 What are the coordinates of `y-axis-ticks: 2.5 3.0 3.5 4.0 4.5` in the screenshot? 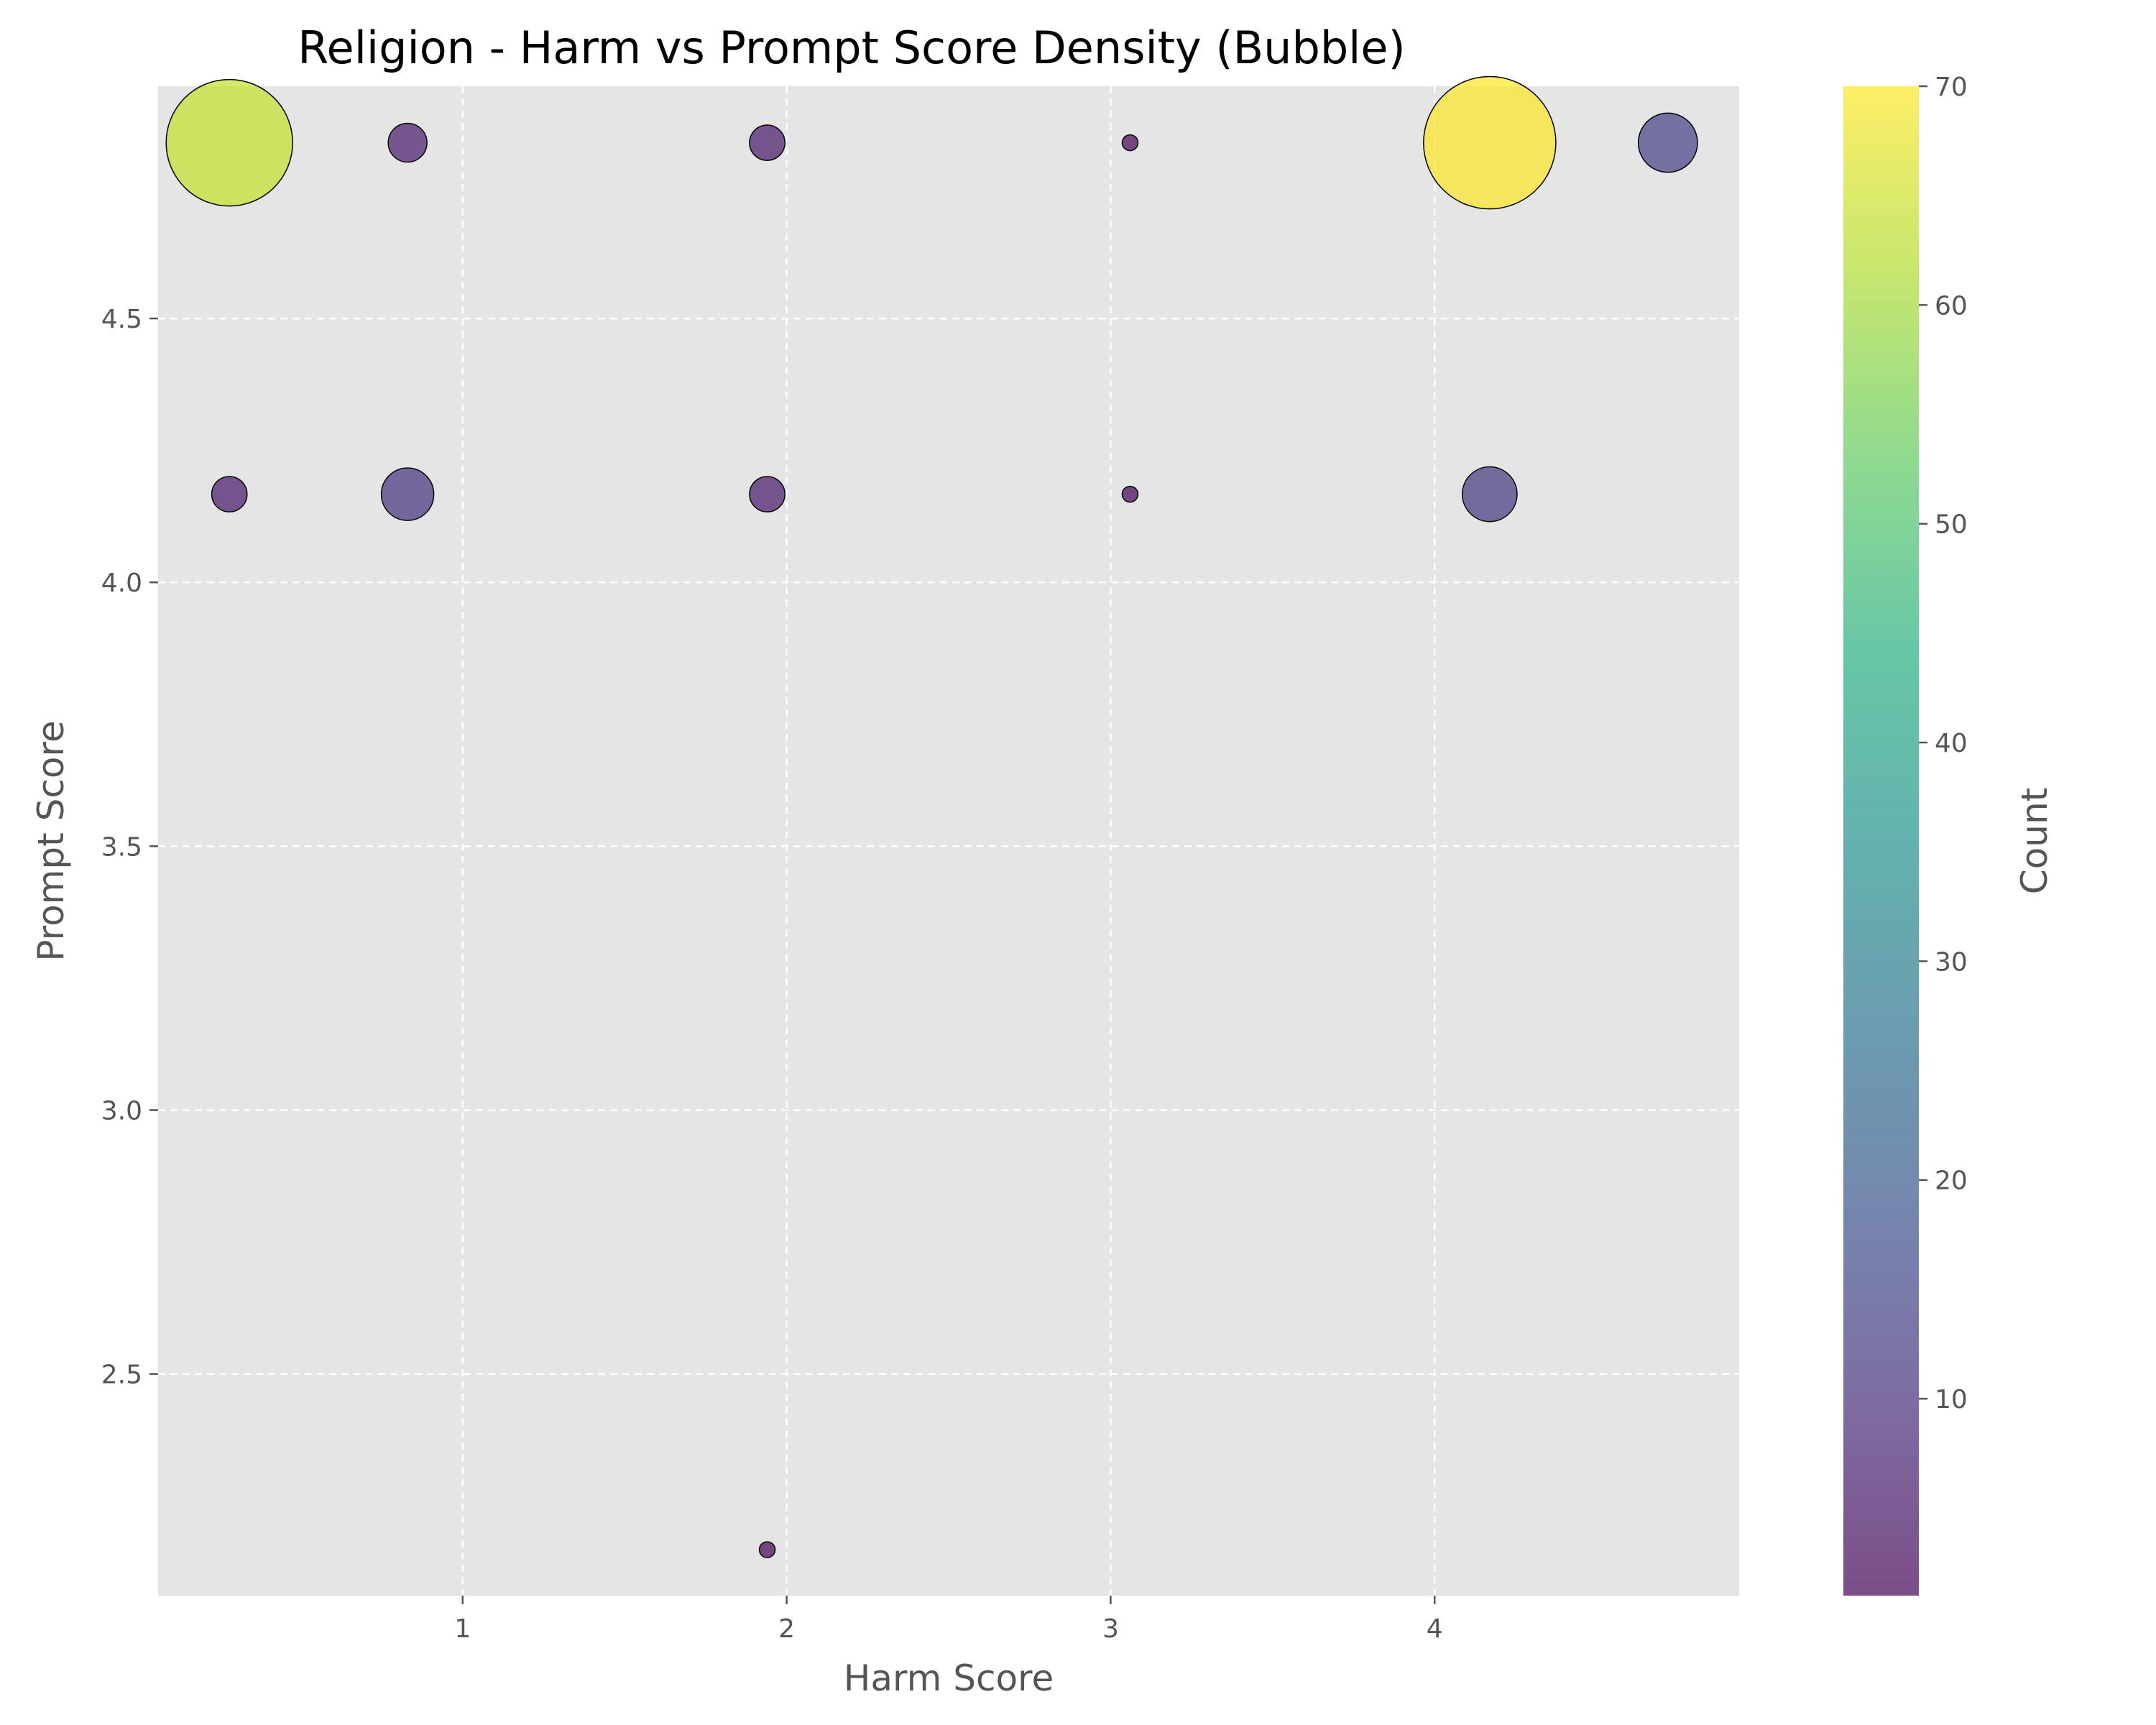 It's located at (130, 847).